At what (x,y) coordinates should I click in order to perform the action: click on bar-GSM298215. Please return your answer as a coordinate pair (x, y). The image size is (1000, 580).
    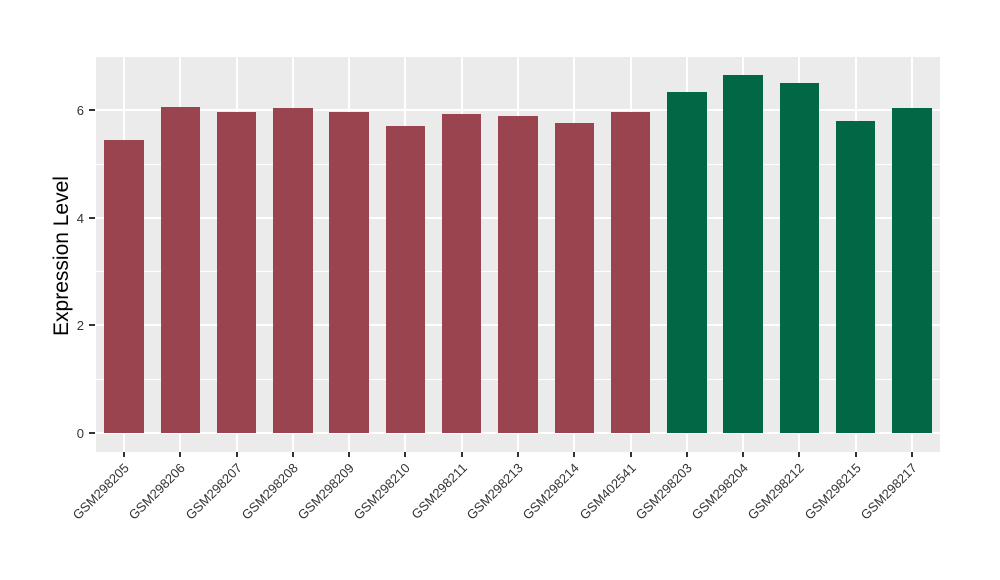
    Looking at the image, I should click on (855, 276).